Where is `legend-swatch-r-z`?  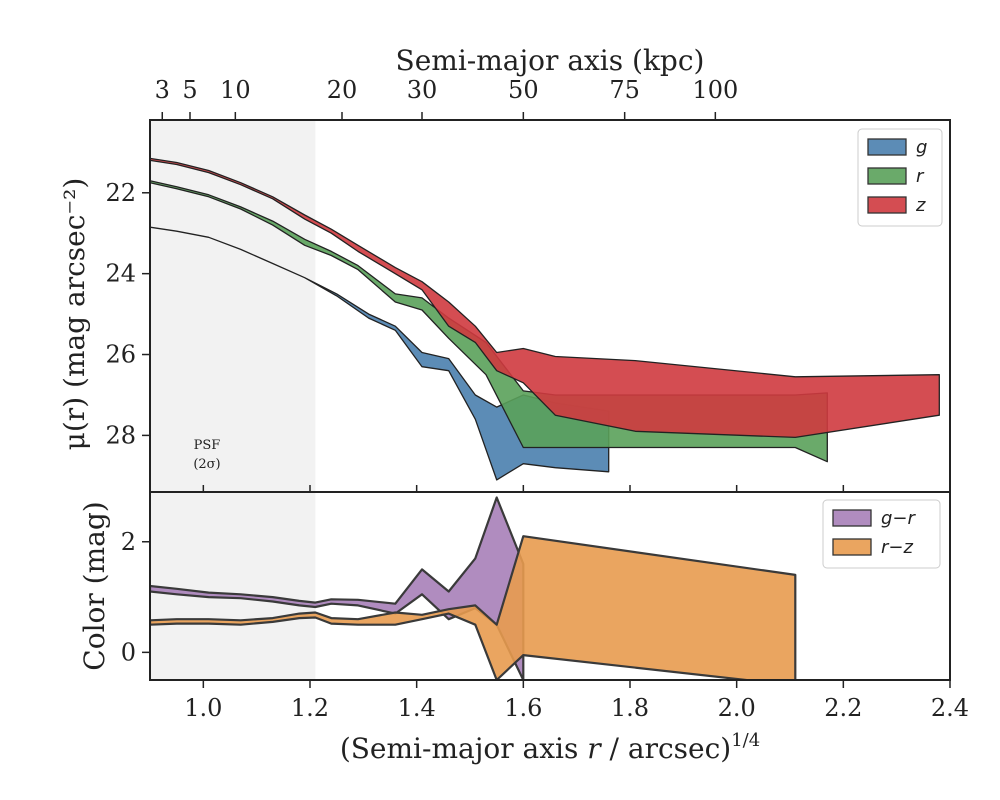 legend-swatch-r-z is located at coordinates (852, 547).